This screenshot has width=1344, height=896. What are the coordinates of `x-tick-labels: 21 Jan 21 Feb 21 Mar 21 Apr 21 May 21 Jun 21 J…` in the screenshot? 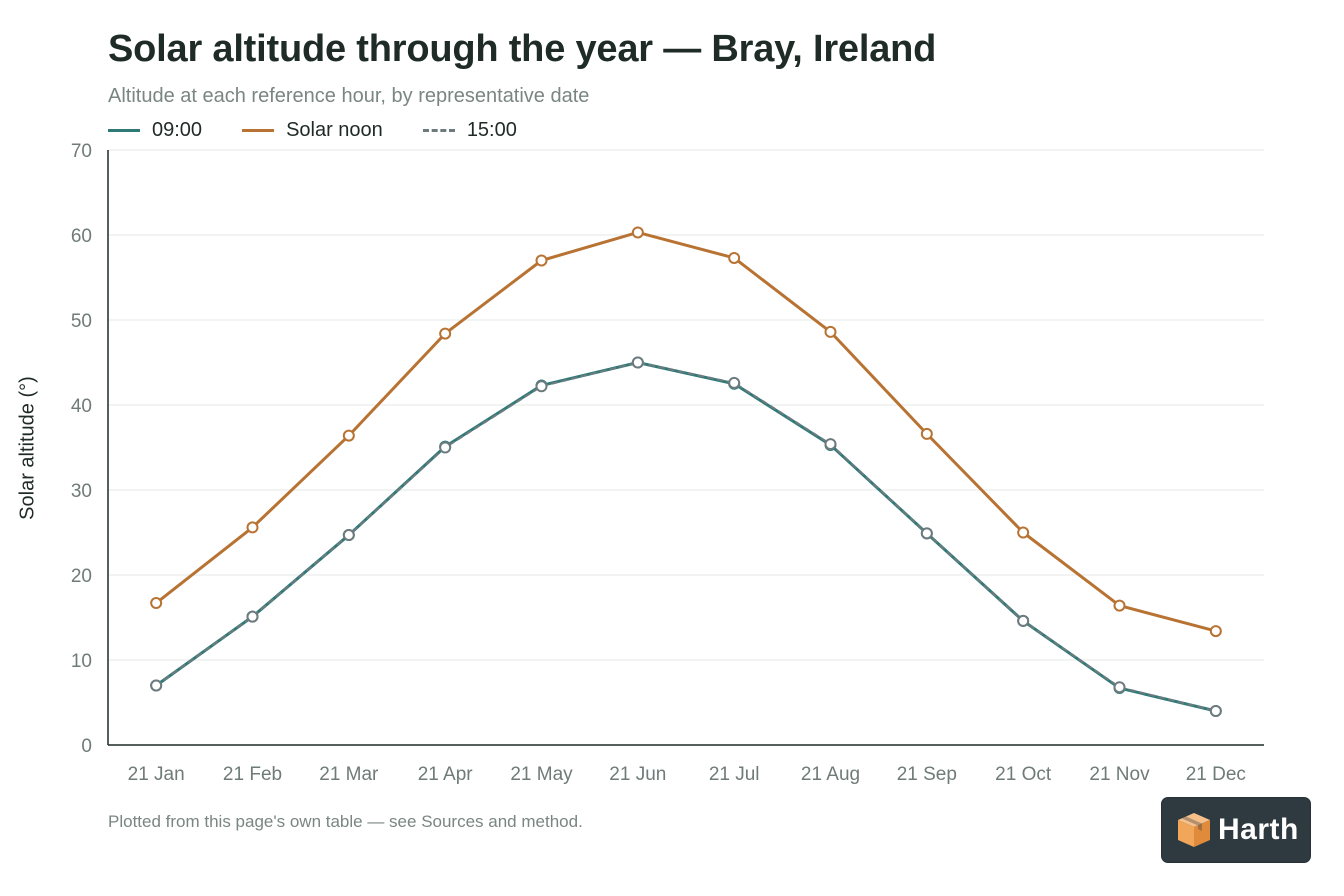 It's located at (687, 774).